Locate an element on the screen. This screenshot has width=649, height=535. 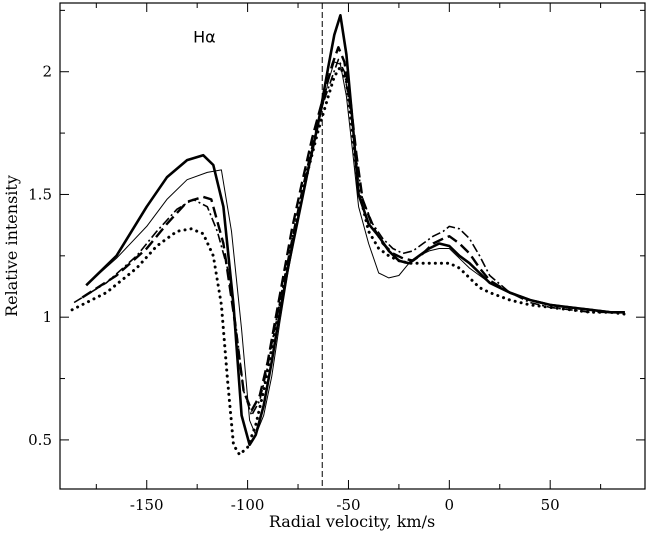
y-tick-label: 1 is located at coordinates (47, 317).